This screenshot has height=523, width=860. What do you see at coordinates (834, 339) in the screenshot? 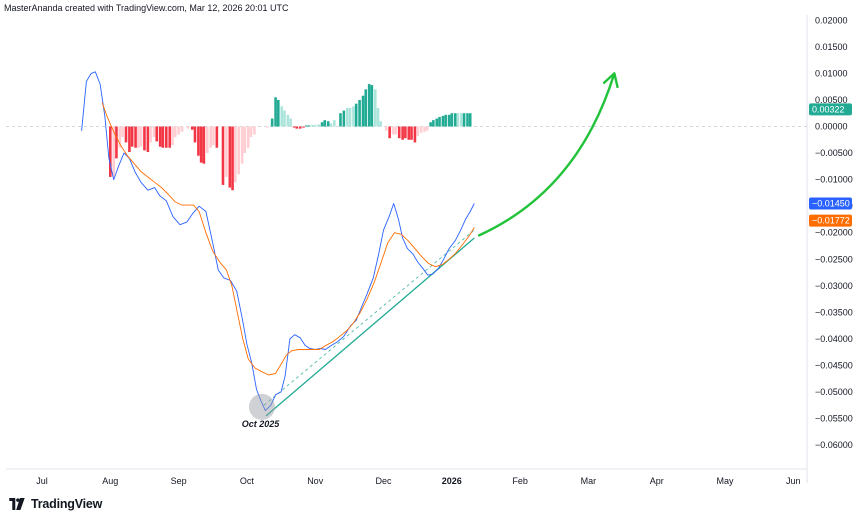
I see `y-tick-label: −0.04000` at bounding box center [834, 339].